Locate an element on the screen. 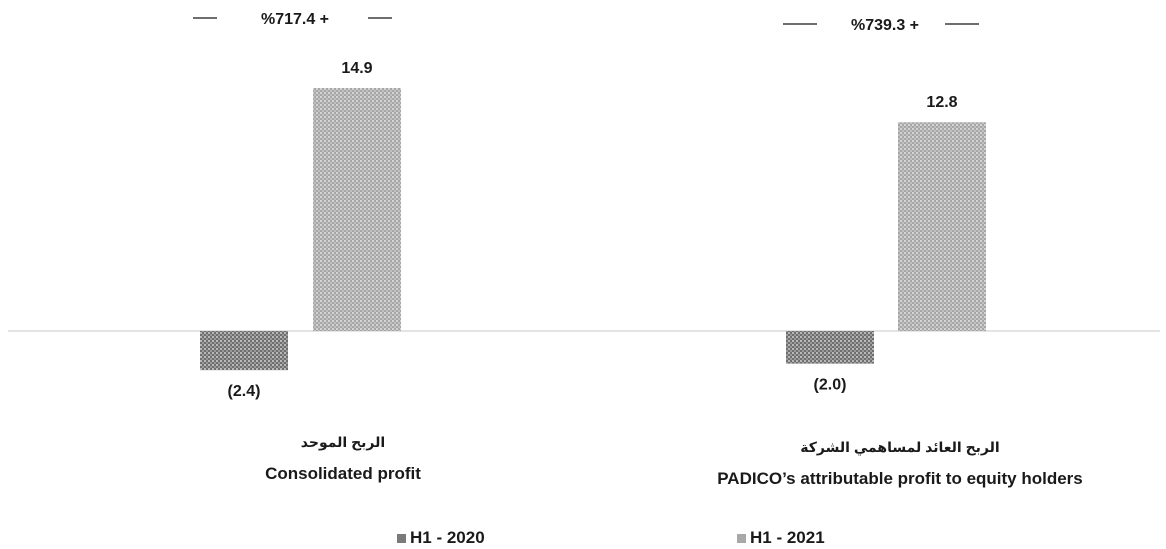 Image resolution: width=1166 pixels, height=549 pixels. legend-swatch-h1-2020 is located at coordinates (401, 538).